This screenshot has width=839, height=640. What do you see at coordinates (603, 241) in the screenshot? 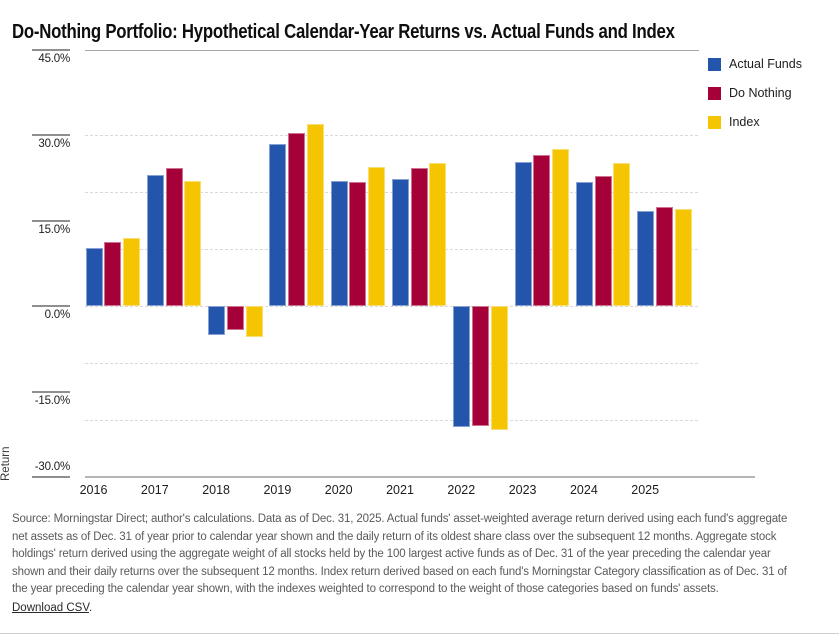
I see `bar-2024-do-nothing` at bounding box center [603, 241].